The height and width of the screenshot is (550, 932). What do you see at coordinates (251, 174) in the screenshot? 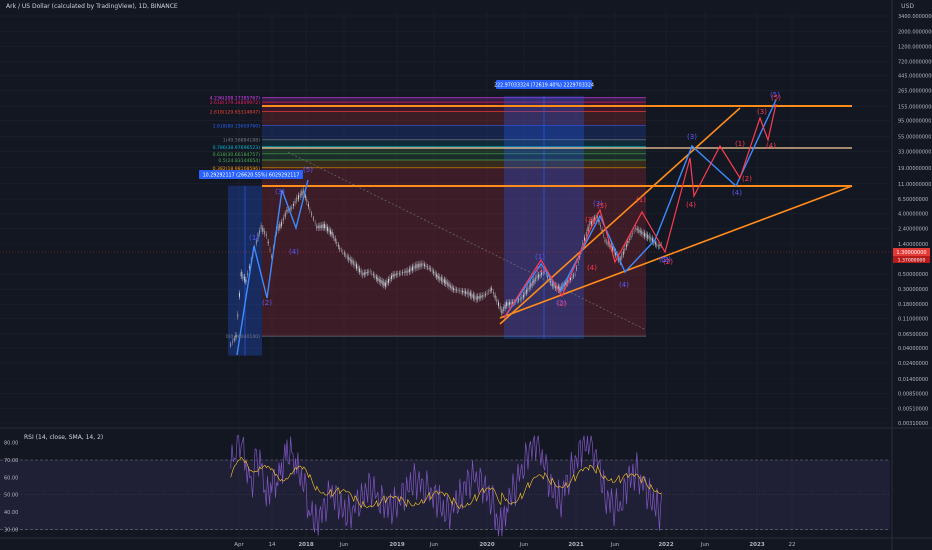
I see `measure-label-bg` at bounding box center [251, 174].